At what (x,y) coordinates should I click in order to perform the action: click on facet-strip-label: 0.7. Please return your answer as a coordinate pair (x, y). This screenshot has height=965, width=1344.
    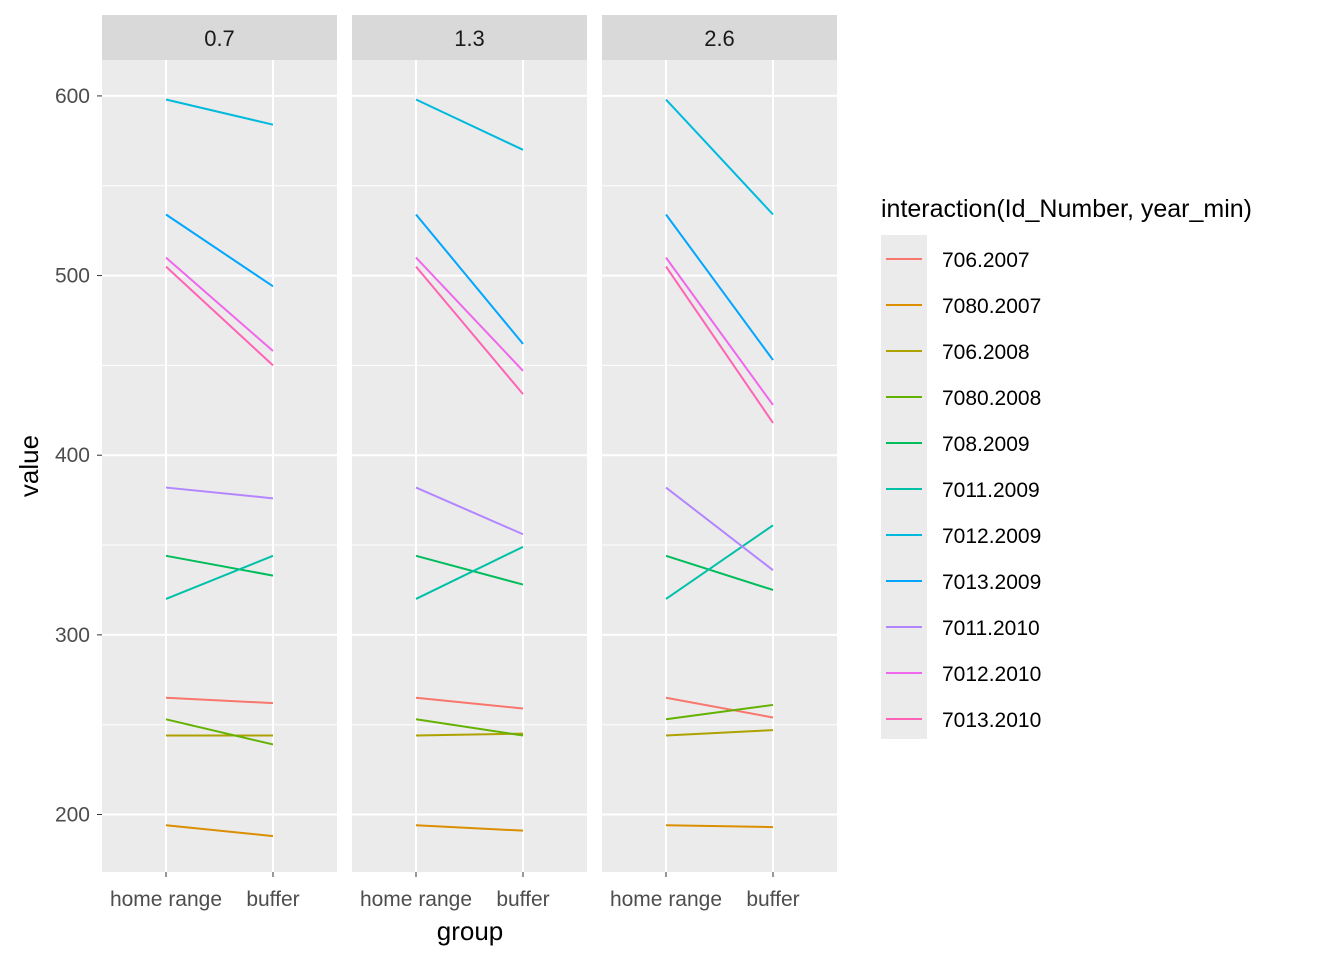
    Looking at the image, I should click on (219, 38).